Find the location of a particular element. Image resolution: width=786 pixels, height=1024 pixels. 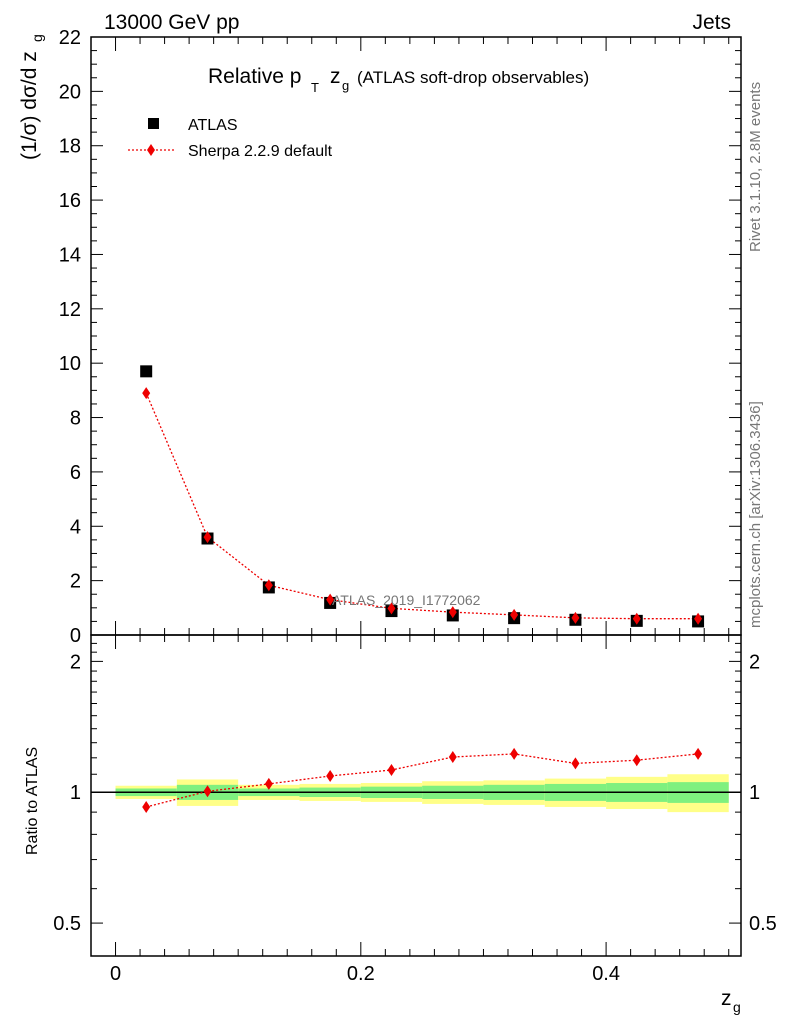

main-ylabel-text: (1/σ) dσ/d z is located at coordinates (29, 105).